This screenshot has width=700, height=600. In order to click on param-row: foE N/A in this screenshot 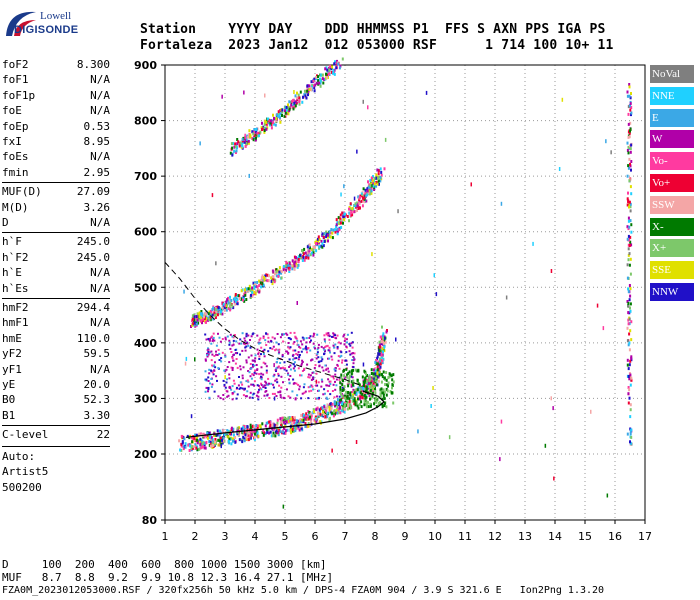, I will do `click(56, 111)`.